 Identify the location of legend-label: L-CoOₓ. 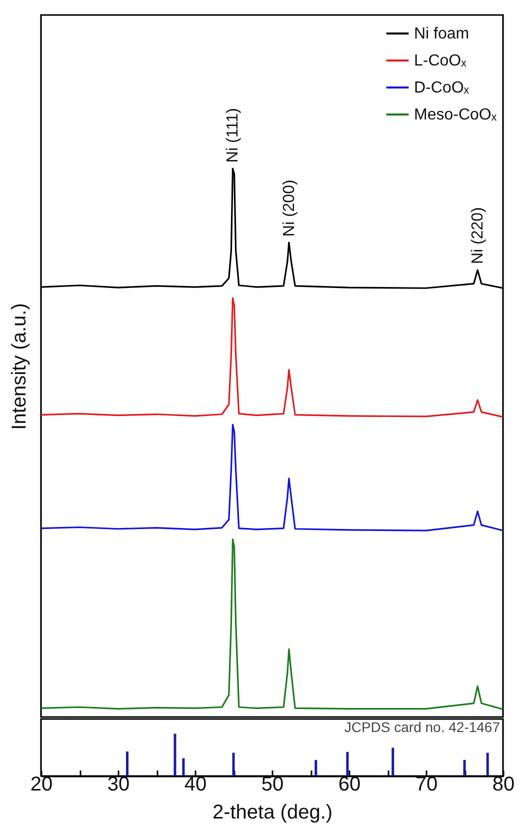
(441, 61).